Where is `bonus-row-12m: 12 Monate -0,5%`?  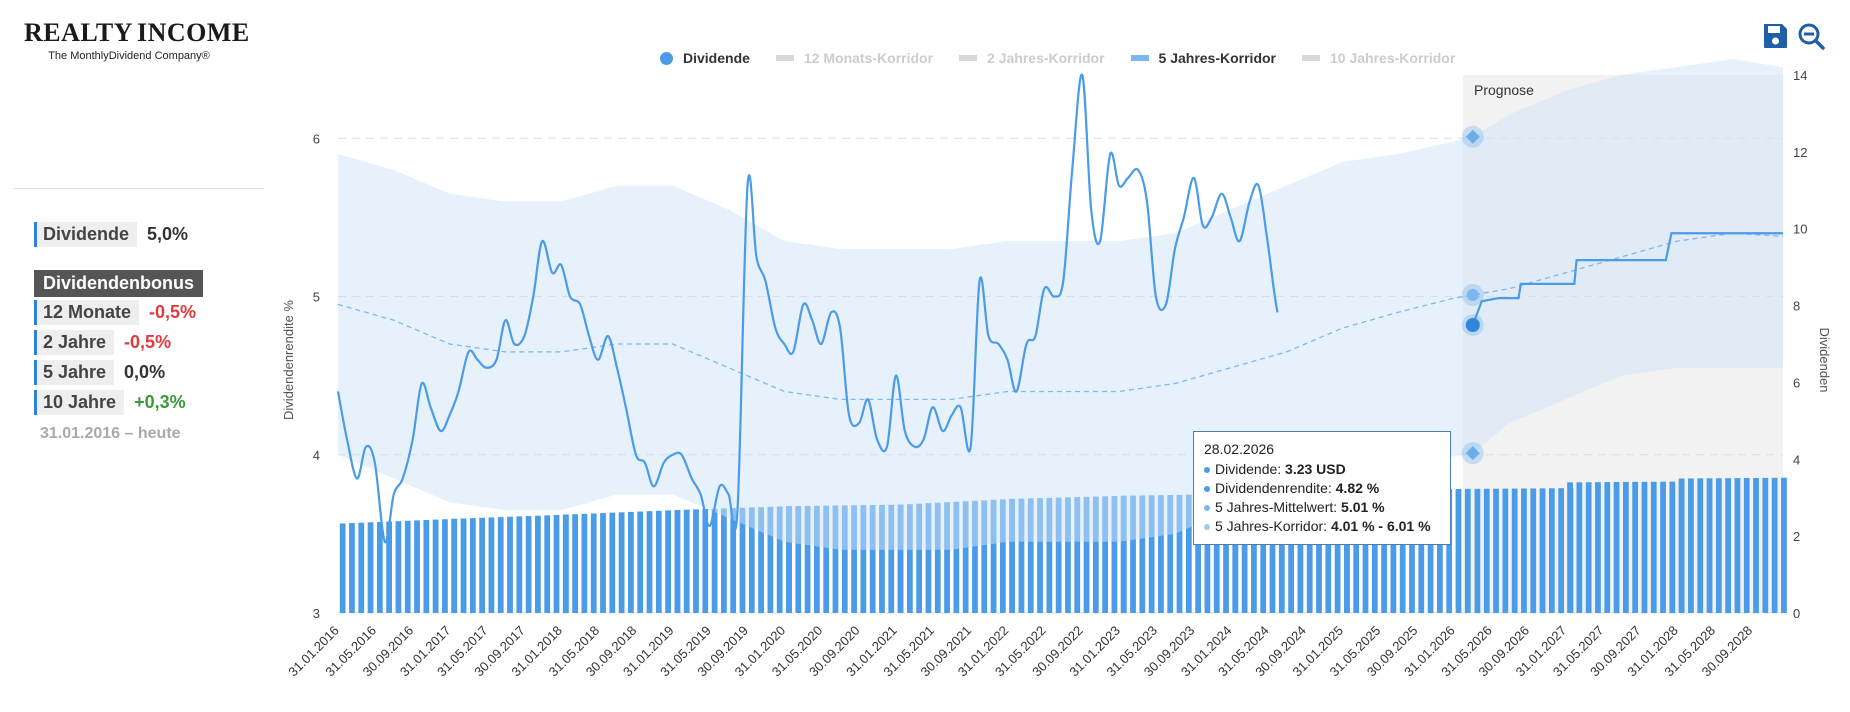 bonus-row-12m: 12 Monate -0,5% is located at coordinates (115, 312).